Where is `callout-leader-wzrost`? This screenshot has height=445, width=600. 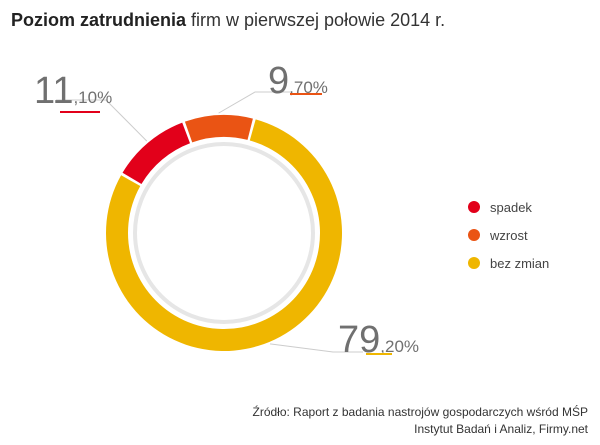 callout-leader-wzrost is located at coordinates (254, 102).